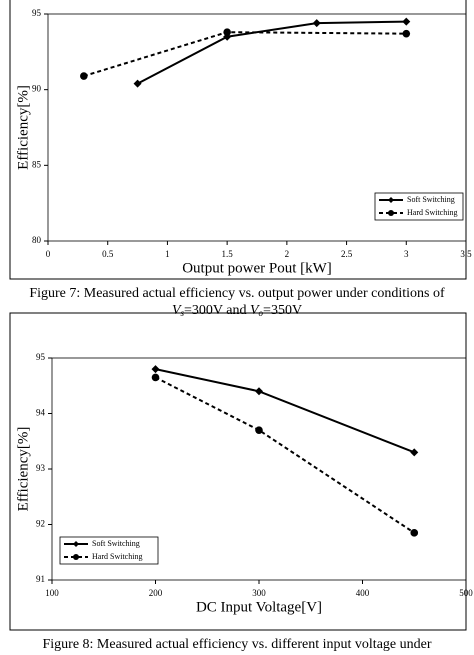 The image size is (474, 655). I want to click on x-tick-label: 300, so click(259, 593).